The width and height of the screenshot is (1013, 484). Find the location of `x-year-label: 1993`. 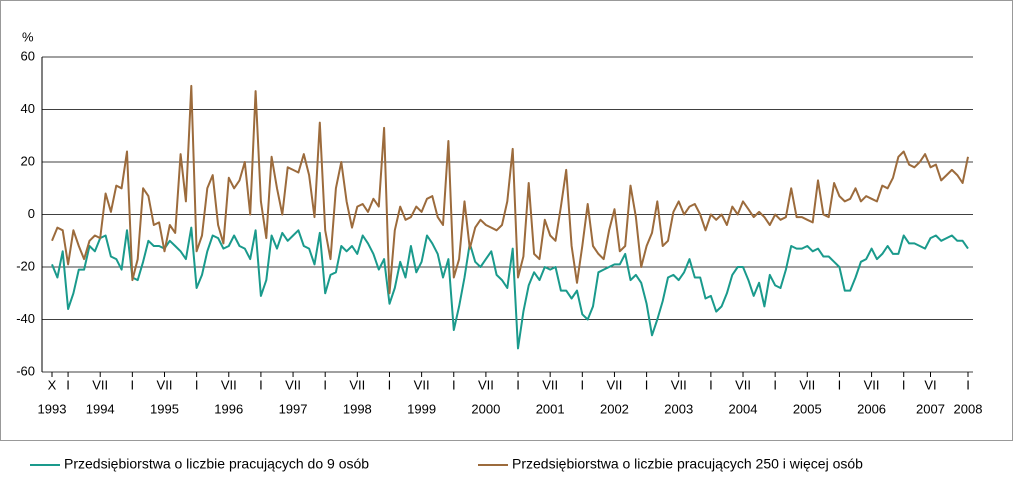

x-year-label: 1993 is located at coordinates (52, 408).